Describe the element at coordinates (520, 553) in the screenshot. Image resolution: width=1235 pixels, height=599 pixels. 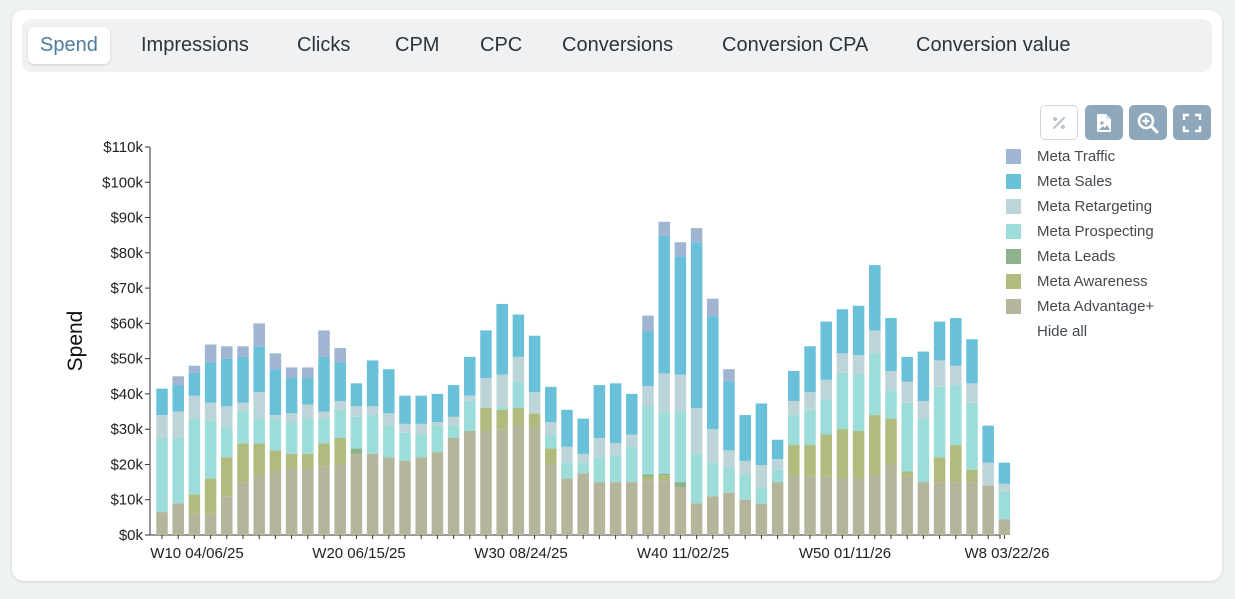
I see `x-tick-label: W30 08/24/25` at that location.